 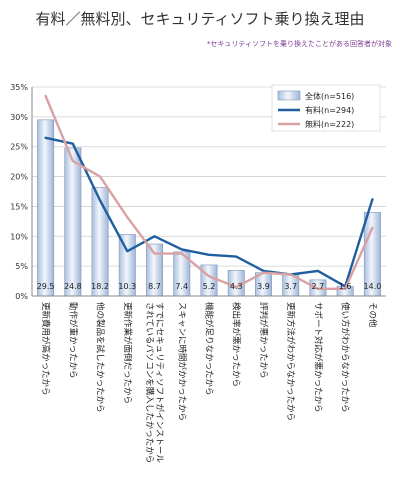 I want to click on y-tick-label: 20%, so click(x=19, y=177).